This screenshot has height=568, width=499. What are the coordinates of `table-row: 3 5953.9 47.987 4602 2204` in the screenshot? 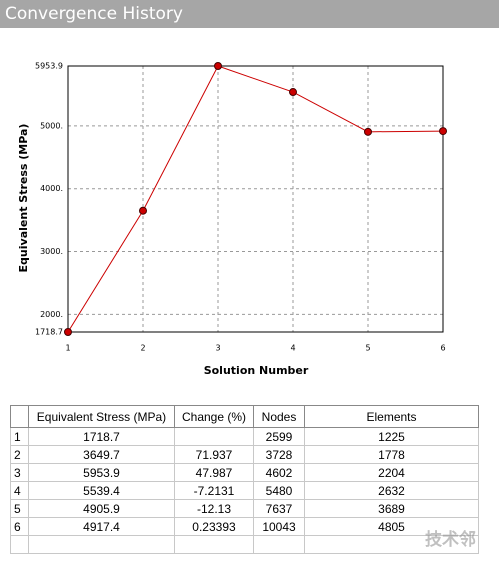 It's located at (244, 472).